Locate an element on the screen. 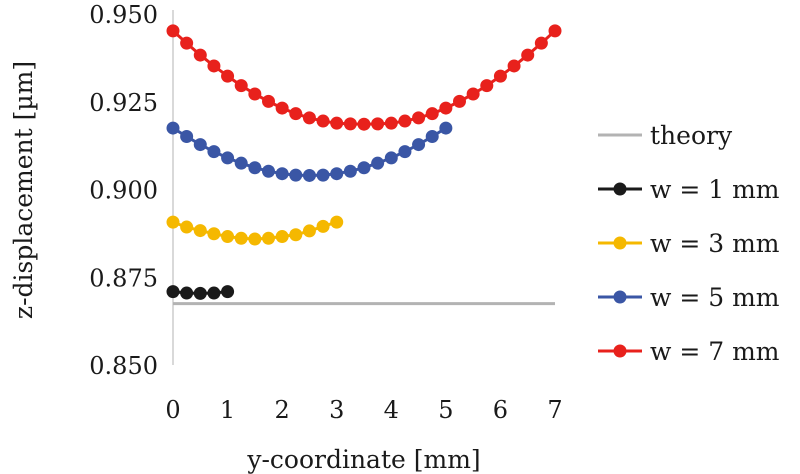 This screenshot has height=474, width=800. y-tick-label: 0.900 is located at coordinates (123, 191).